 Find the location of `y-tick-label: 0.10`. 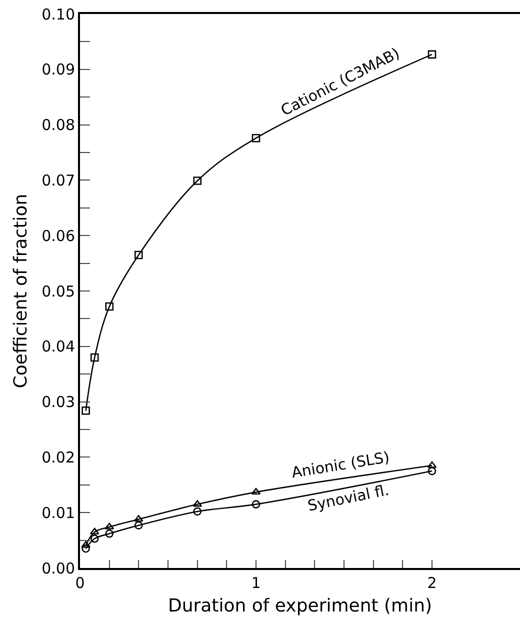

y-tick-label: 0.10 is located at coordinates (58, 14).